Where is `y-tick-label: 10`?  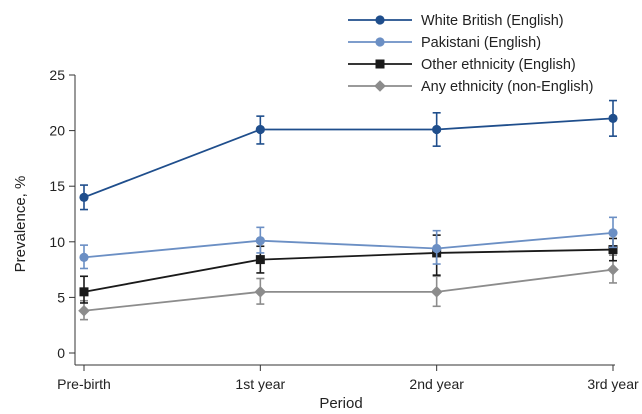 y-tick-label: 10 is located at coordinates (57, 242).